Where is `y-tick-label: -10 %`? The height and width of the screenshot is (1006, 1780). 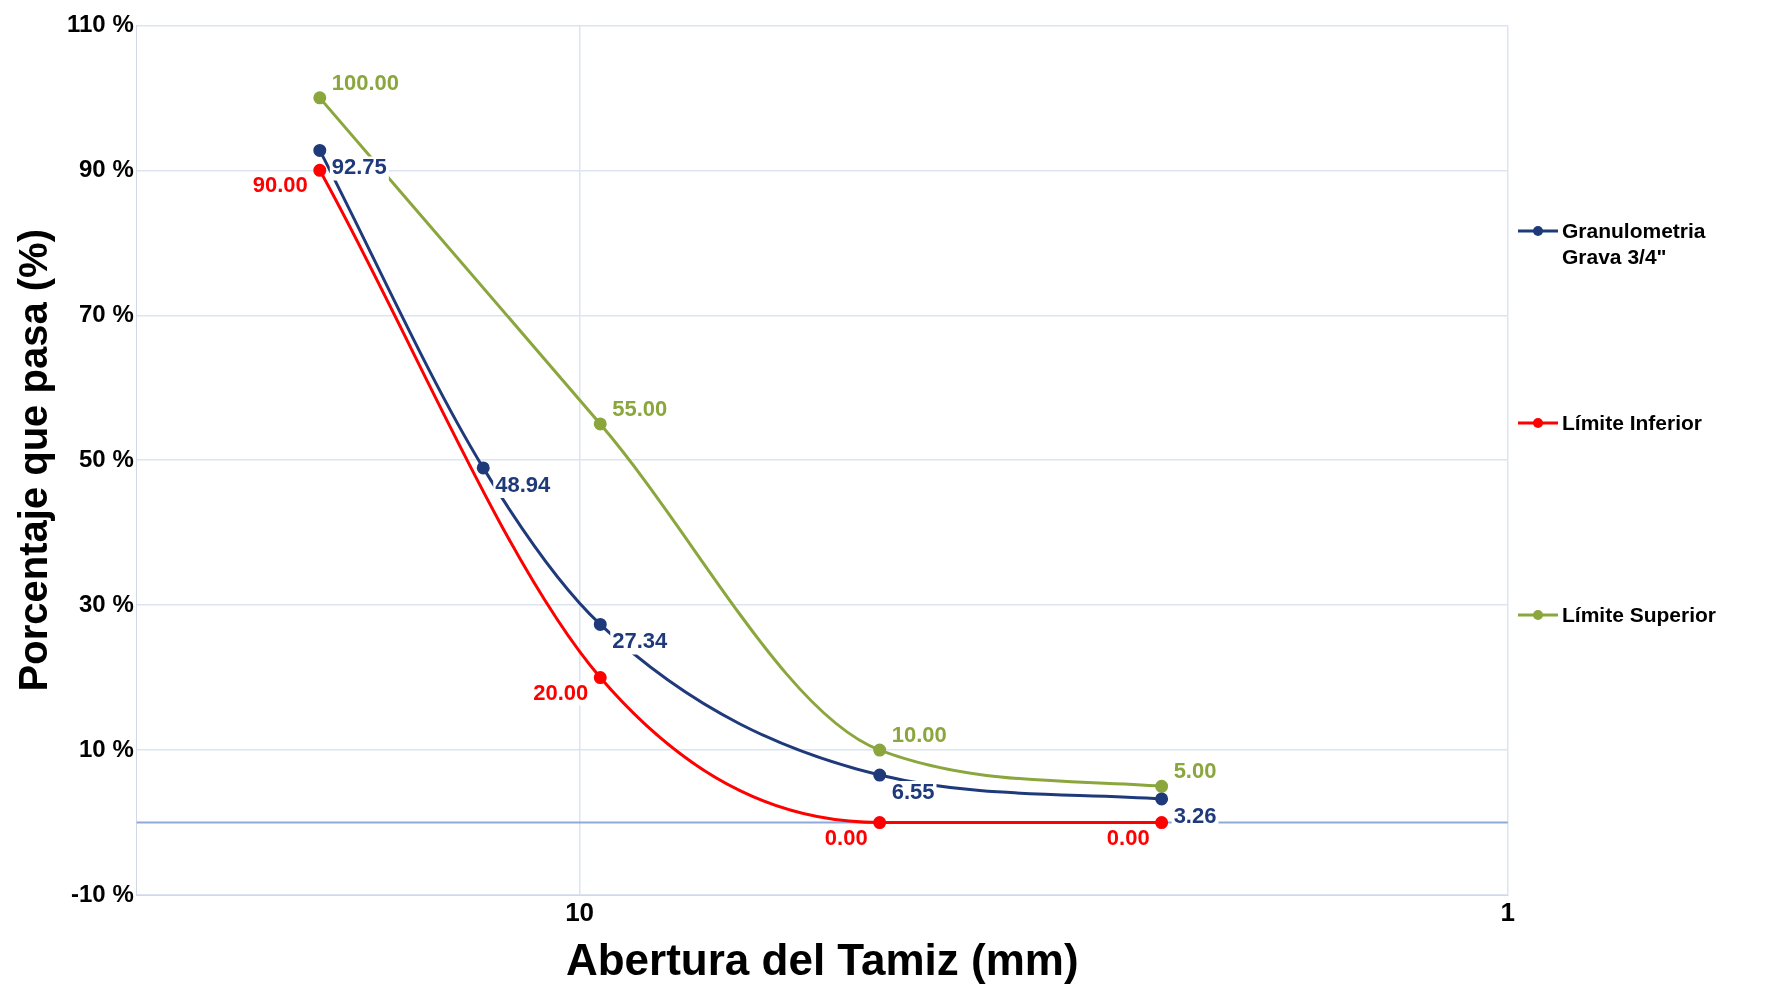
y-tick-label: -10 % is located at coordinates (102, 893).